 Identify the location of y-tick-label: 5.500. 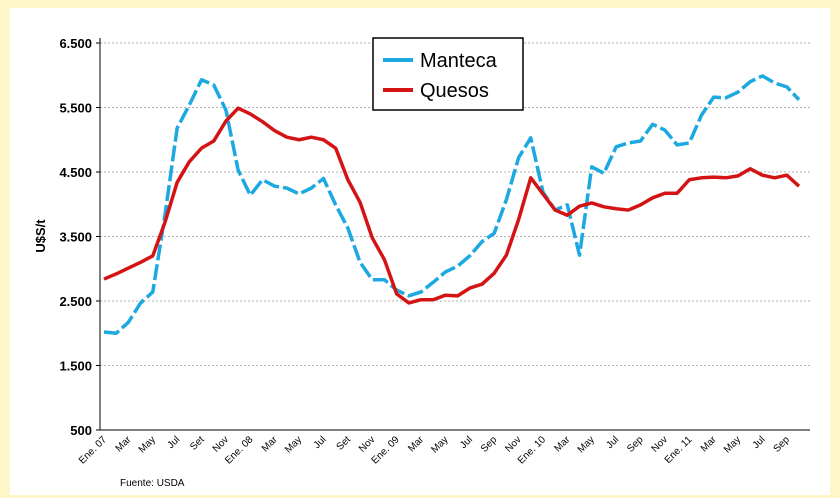
(75, 108).